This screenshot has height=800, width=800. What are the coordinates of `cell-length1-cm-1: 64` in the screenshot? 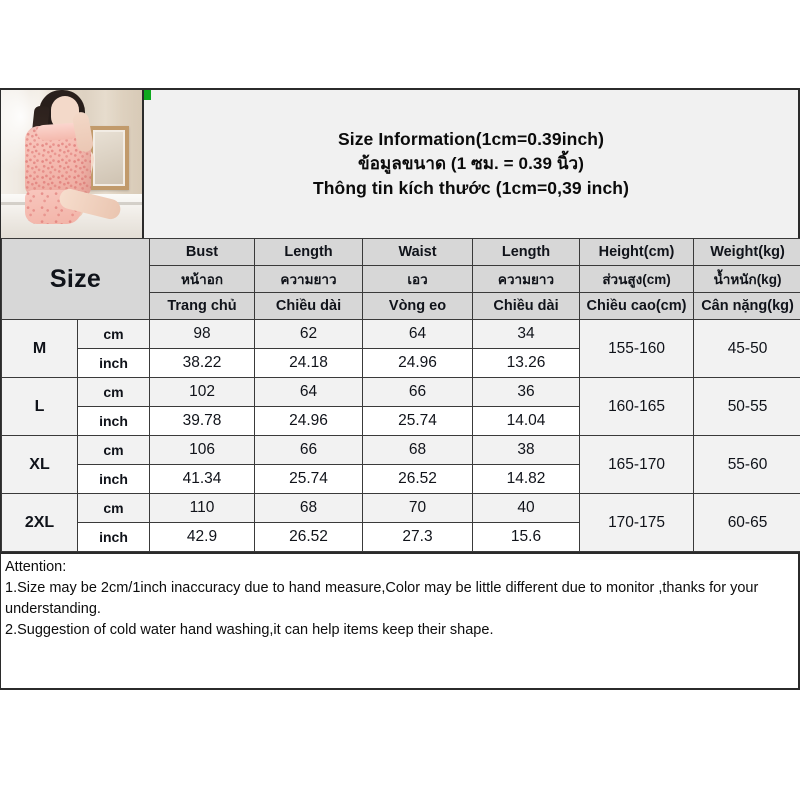 It's located at (309, 392).